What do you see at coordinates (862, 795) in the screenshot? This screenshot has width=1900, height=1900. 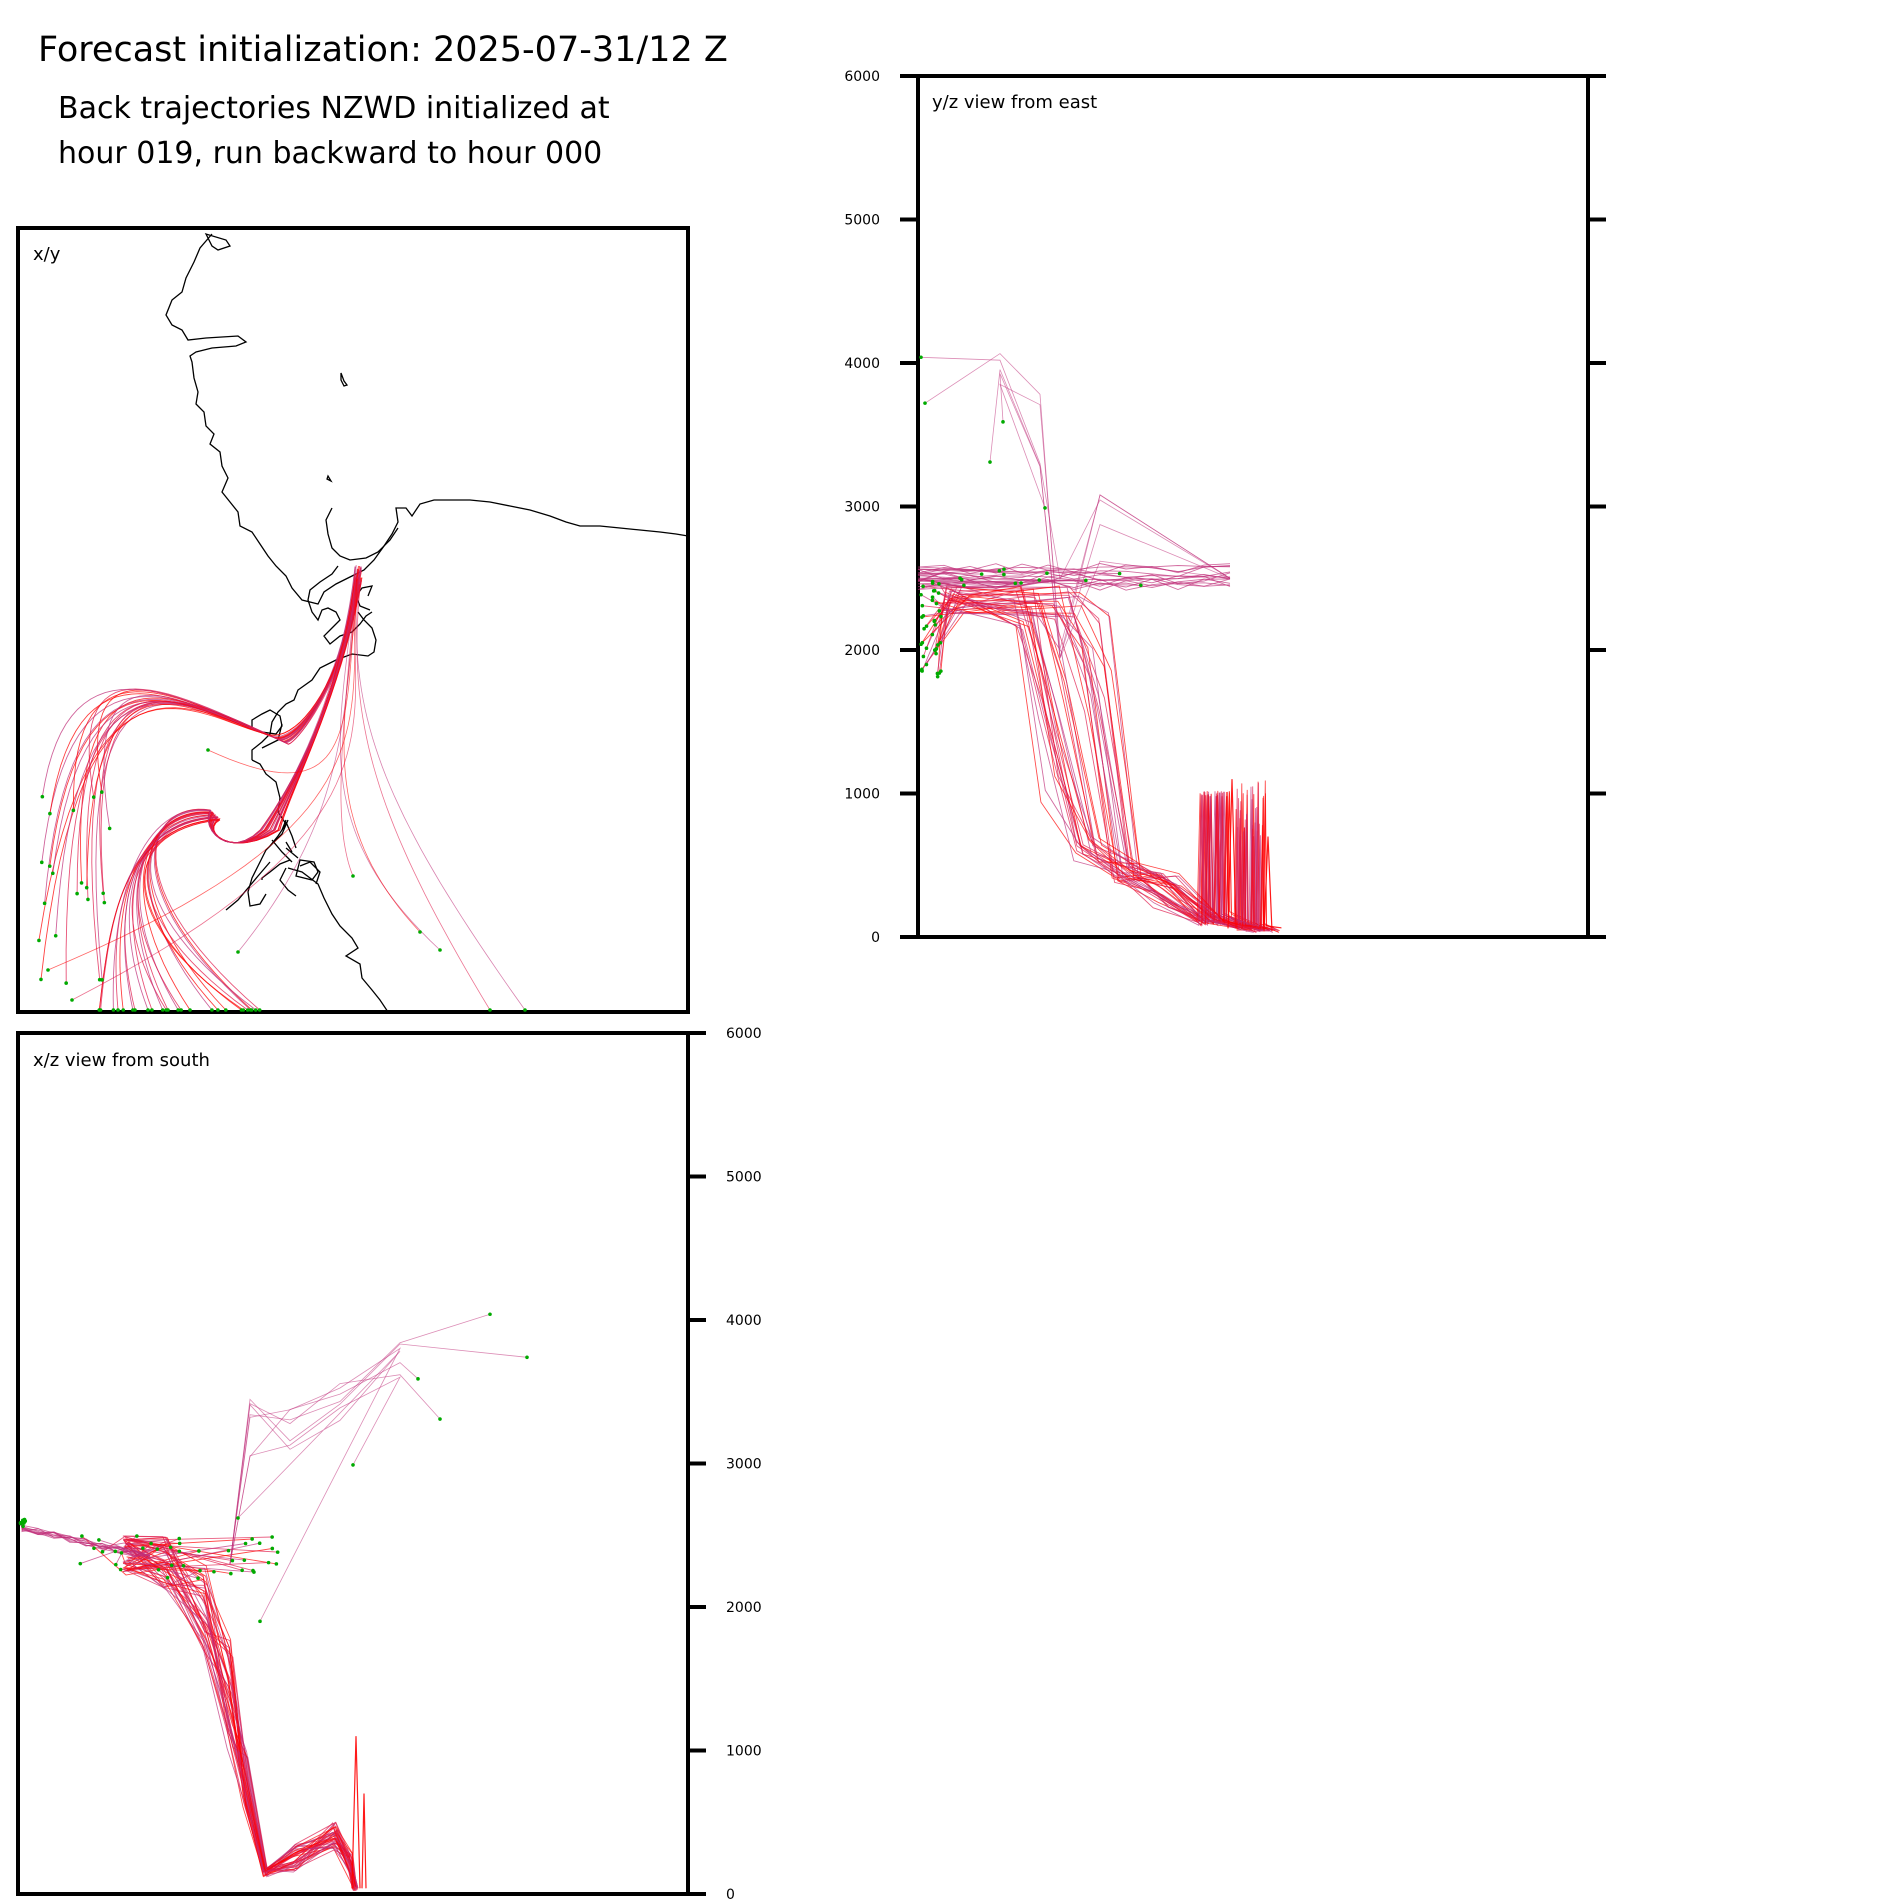 I see `y-tick-label: 1000` at bounding box center [862, 795].